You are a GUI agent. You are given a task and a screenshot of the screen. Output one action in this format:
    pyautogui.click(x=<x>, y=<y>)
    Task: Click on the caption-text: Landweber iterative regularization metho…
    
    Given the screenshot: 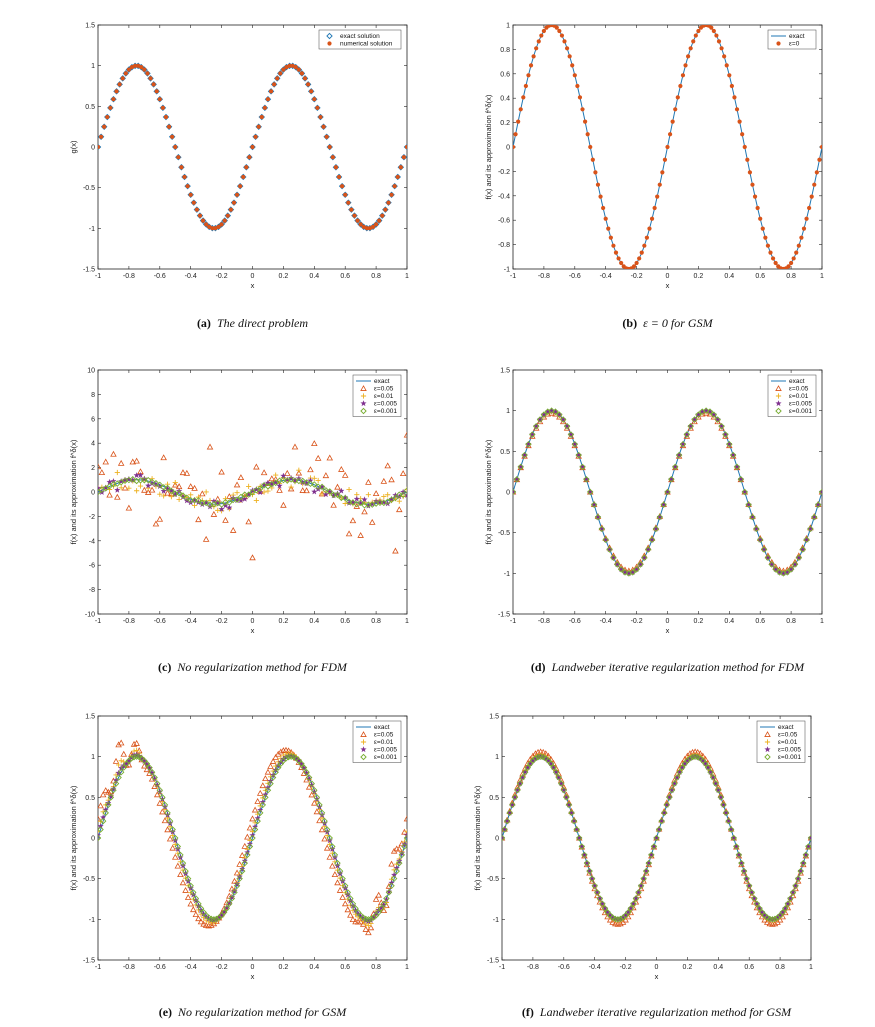 What is the action you would take?
    pyautogui.click(x=665, y=1012)
    